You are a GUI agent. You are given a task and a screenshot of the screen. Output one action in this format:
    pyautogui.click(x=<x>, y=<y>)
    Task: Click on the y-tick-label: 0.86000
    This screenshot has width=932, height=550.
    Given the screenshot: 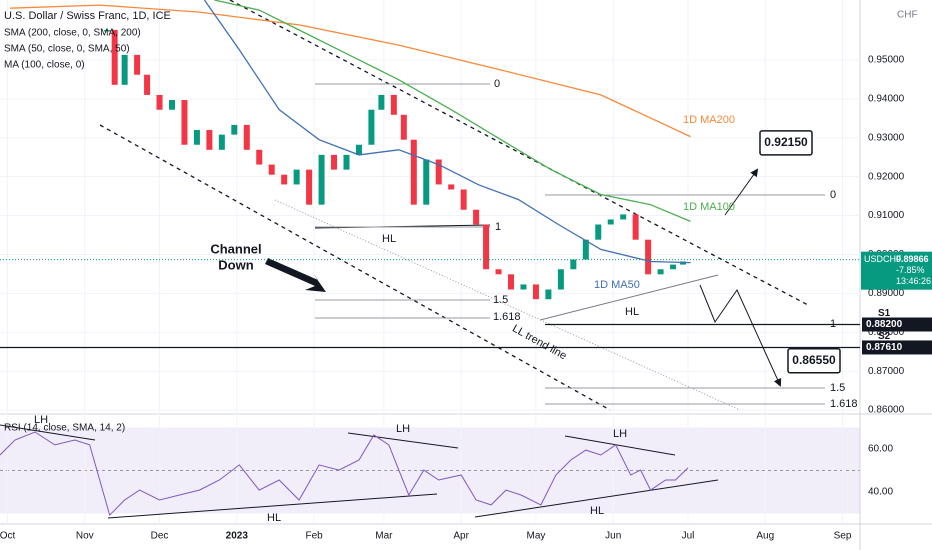 What is the action you would take?
    pyautogui.click(x=886, y=410)
    